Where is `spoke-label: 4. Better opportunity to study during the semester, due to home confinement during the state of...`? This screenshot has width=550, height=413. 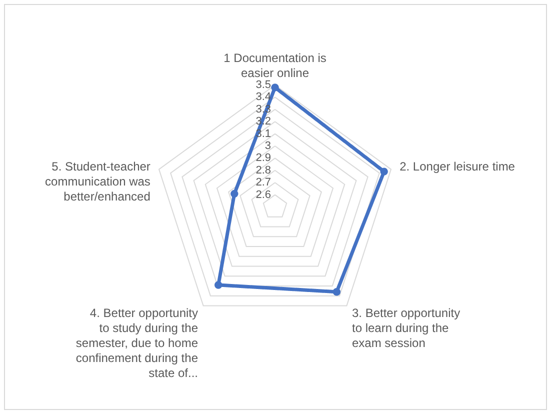 spoke-label: 4. Better opportunity to study during the semester, due to home confinement during the state of... is located at coordinates (137, 343).